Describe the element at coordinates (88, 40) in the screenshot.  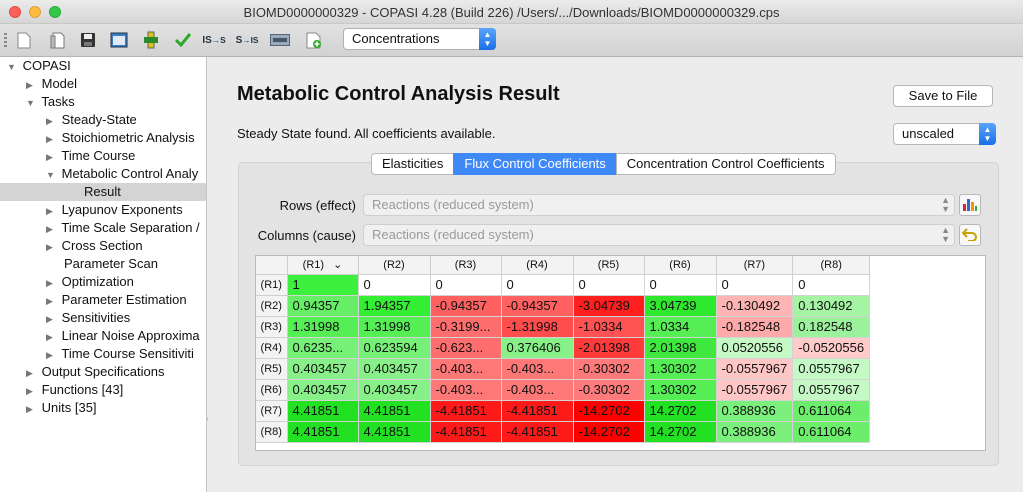
I see `save-icon` at that location.